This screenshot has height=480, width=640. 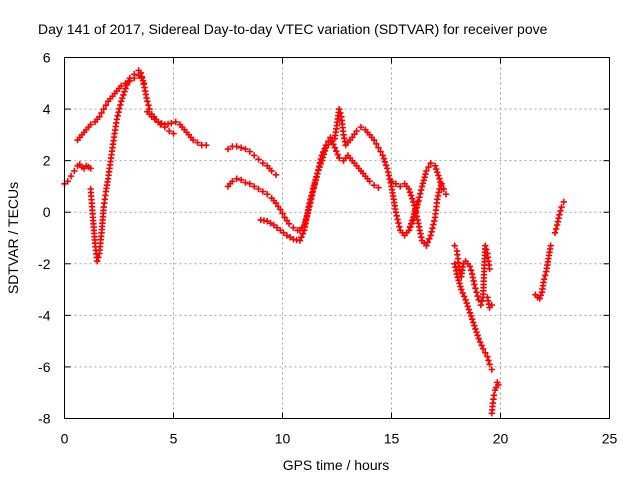 I want to click on x-tick-label: 15, so click(x=392, y=439).